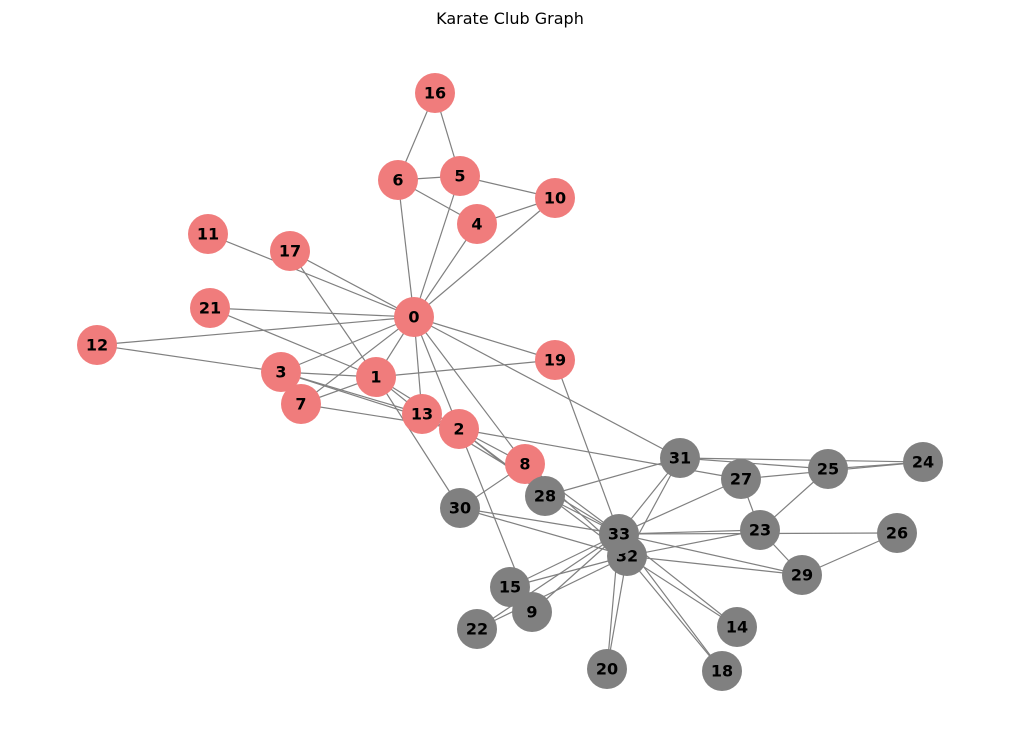 This screenshot has width=1019, height=742. I want to click on node-5: 5, so click(460, 176).